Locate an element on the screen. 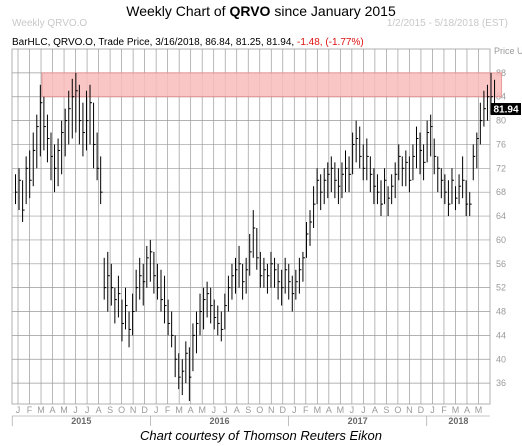 The image size is (522, 446). y-tick-label: 64 is located at coordinates (501, 216).